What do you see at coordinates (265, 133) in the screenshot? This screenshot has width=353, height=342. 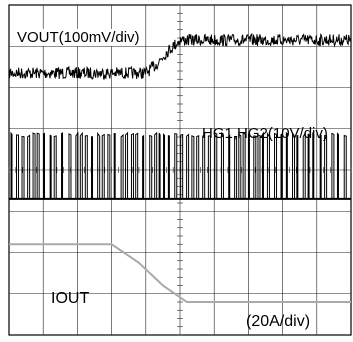 I see `hg-label: HG1,HG2(10V/div)` at bounding box center [265, 133].